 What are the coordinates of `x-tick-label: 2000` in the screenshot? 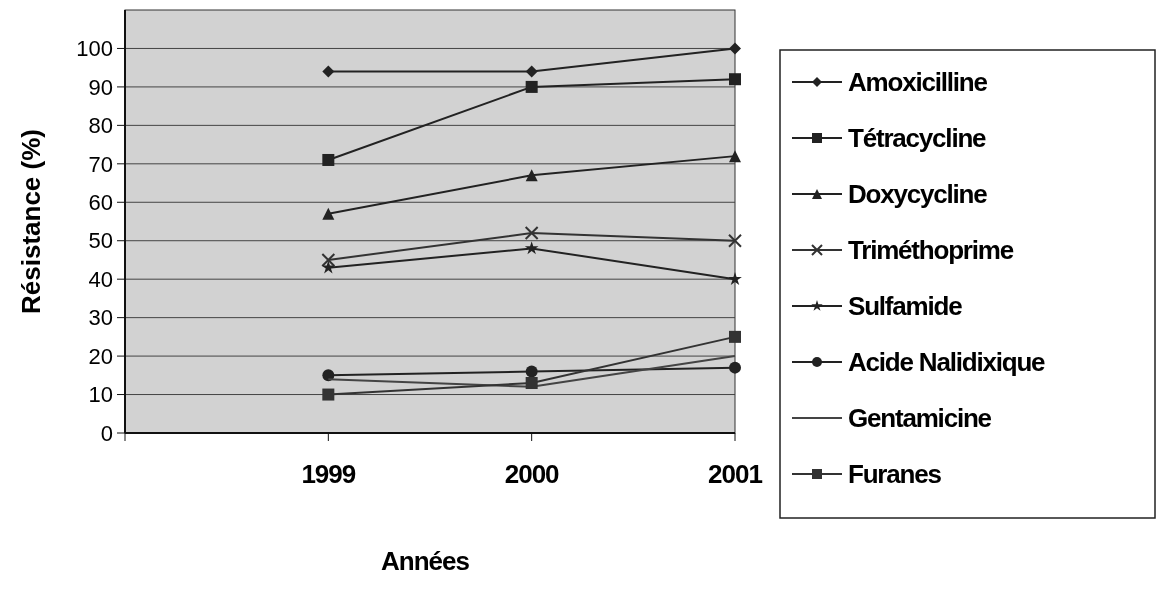 It's located at (532, 474).